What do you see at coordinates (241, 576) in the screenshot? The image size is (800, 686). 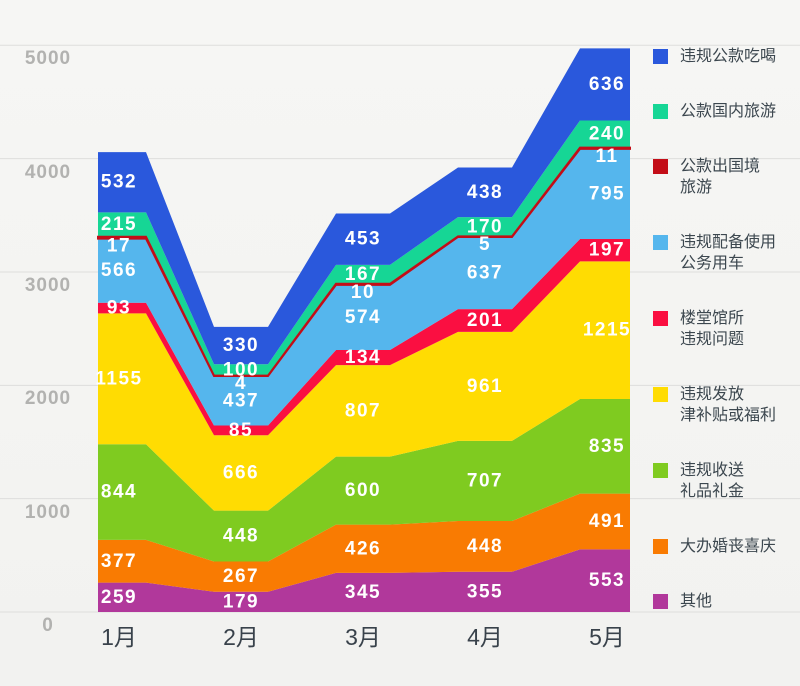 I see `value-label: 267` at bounding box center [241, 576].